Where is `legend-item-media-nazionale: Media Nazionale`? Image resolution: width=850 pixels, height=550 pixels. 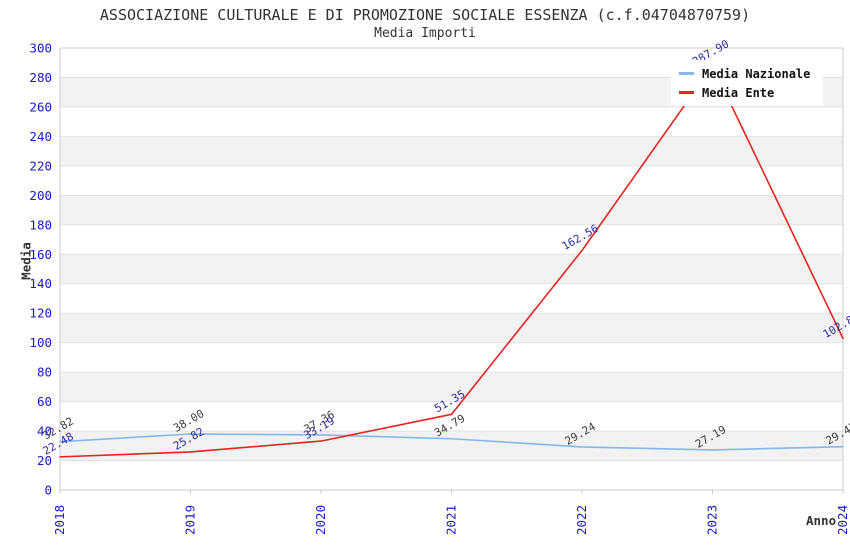 legend-item-media-nazionale: Media Nazionale is located at coordinates (750, 73).